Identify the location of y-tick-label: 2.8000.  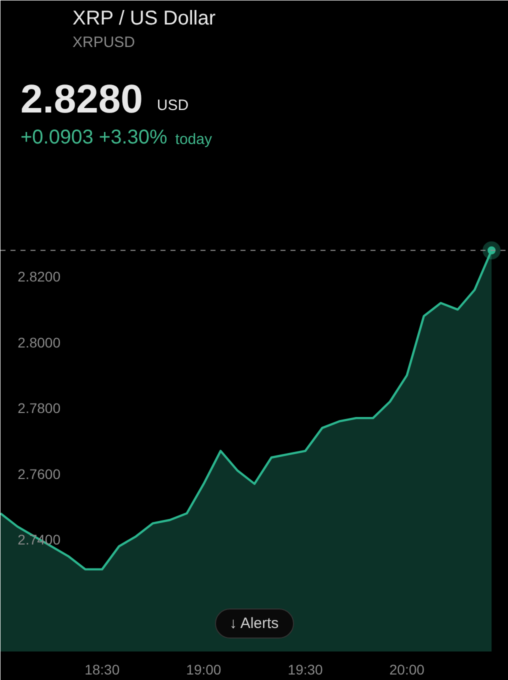
(39, 342).